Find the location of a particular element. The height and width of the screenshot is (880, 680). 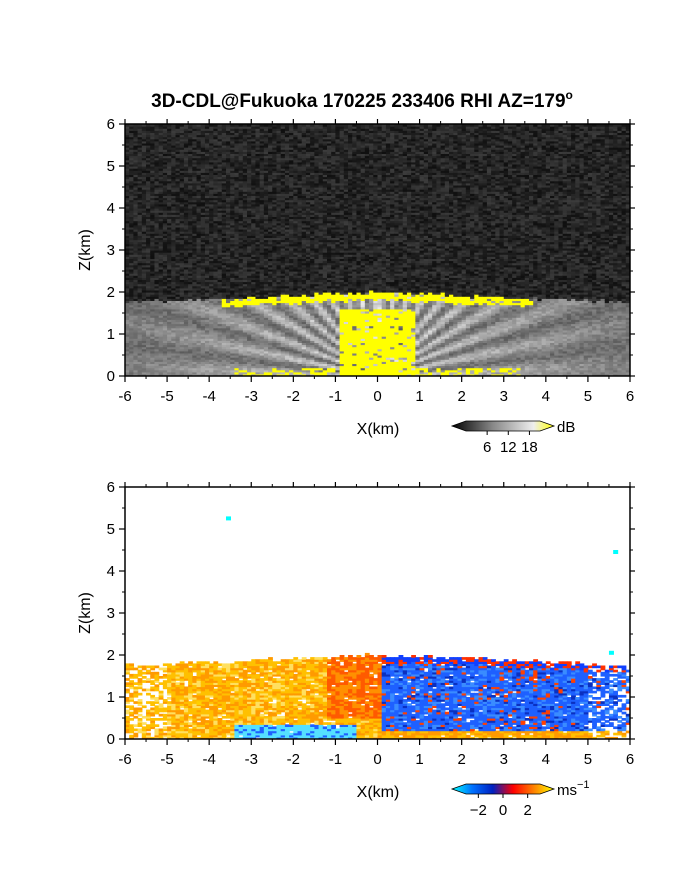

colorbar-ticks: 6 12 18 is located at coordinates (510, 443).